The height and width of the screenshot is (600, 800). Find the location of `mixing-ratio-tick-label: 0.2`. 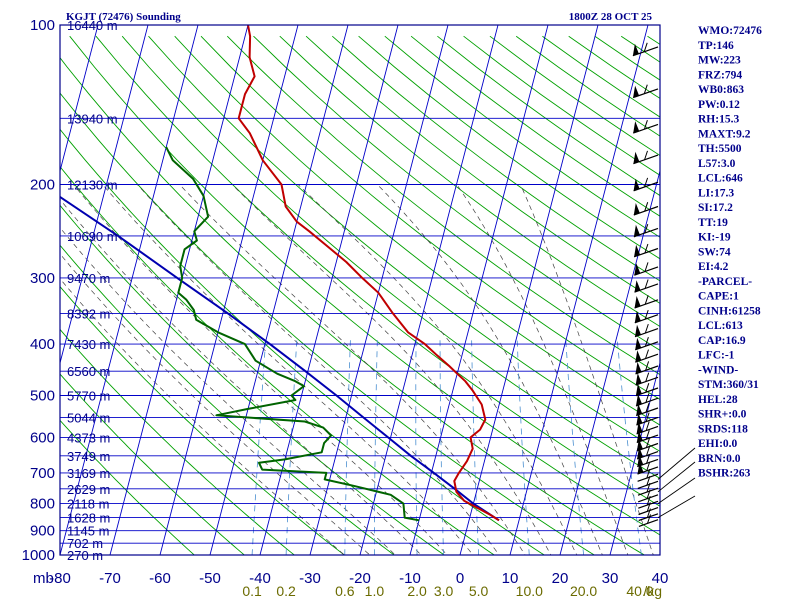

mixing-ratio-tick-label: 0.2 is located at coordinates (286, 591).